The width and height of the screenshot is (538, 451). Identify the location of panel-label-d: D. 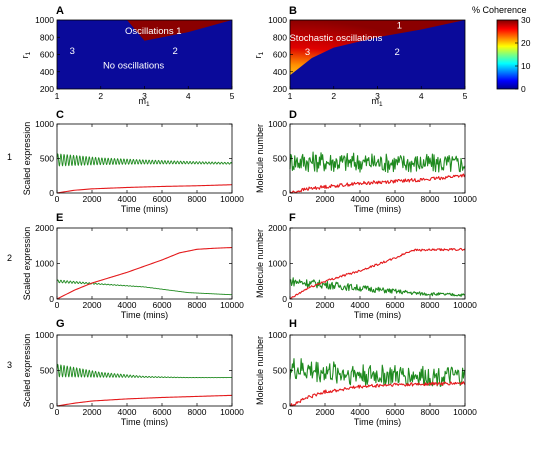
(293, 115).